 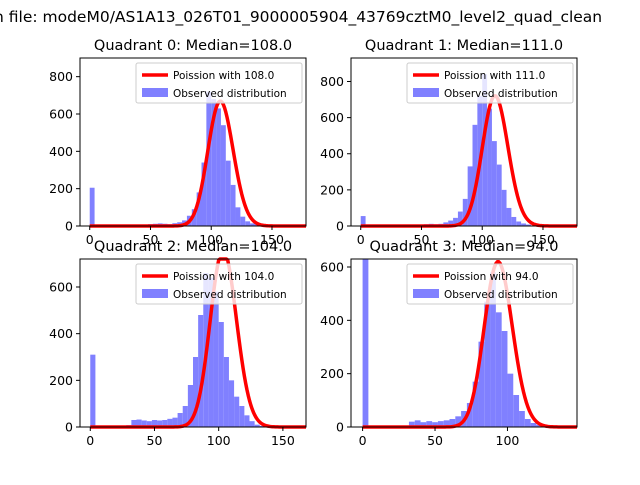 I want to click on poisson-curve, so click(x=198, y=163).